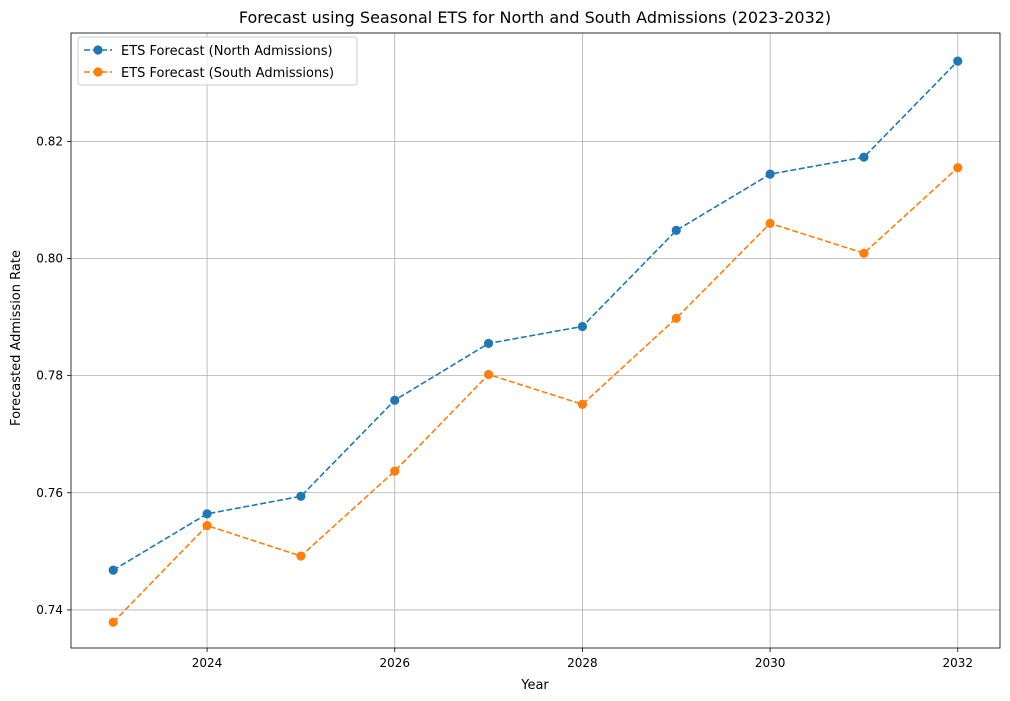 The image size is (1010, 701). I want to click on y-axis-label: Forecasted Admission Rate, so click(16, 338).